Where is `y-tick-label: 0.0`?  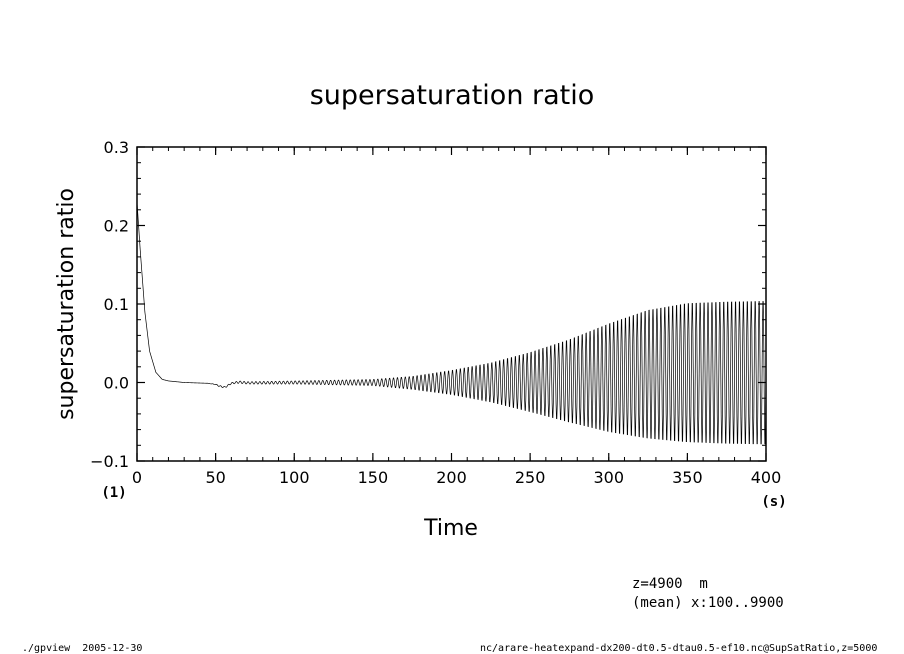
y-tick-label: 0.0 is located at coordinates (116, 383).